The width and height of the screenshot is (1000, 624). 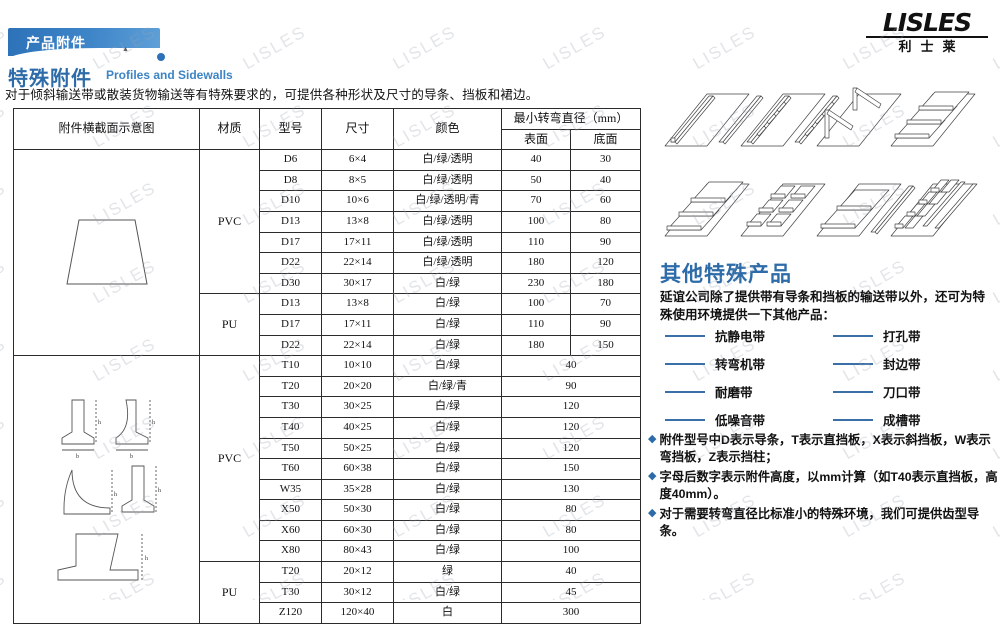 I want to click on table-cell-color: 白/绿/青, so click(x=447, y=386).